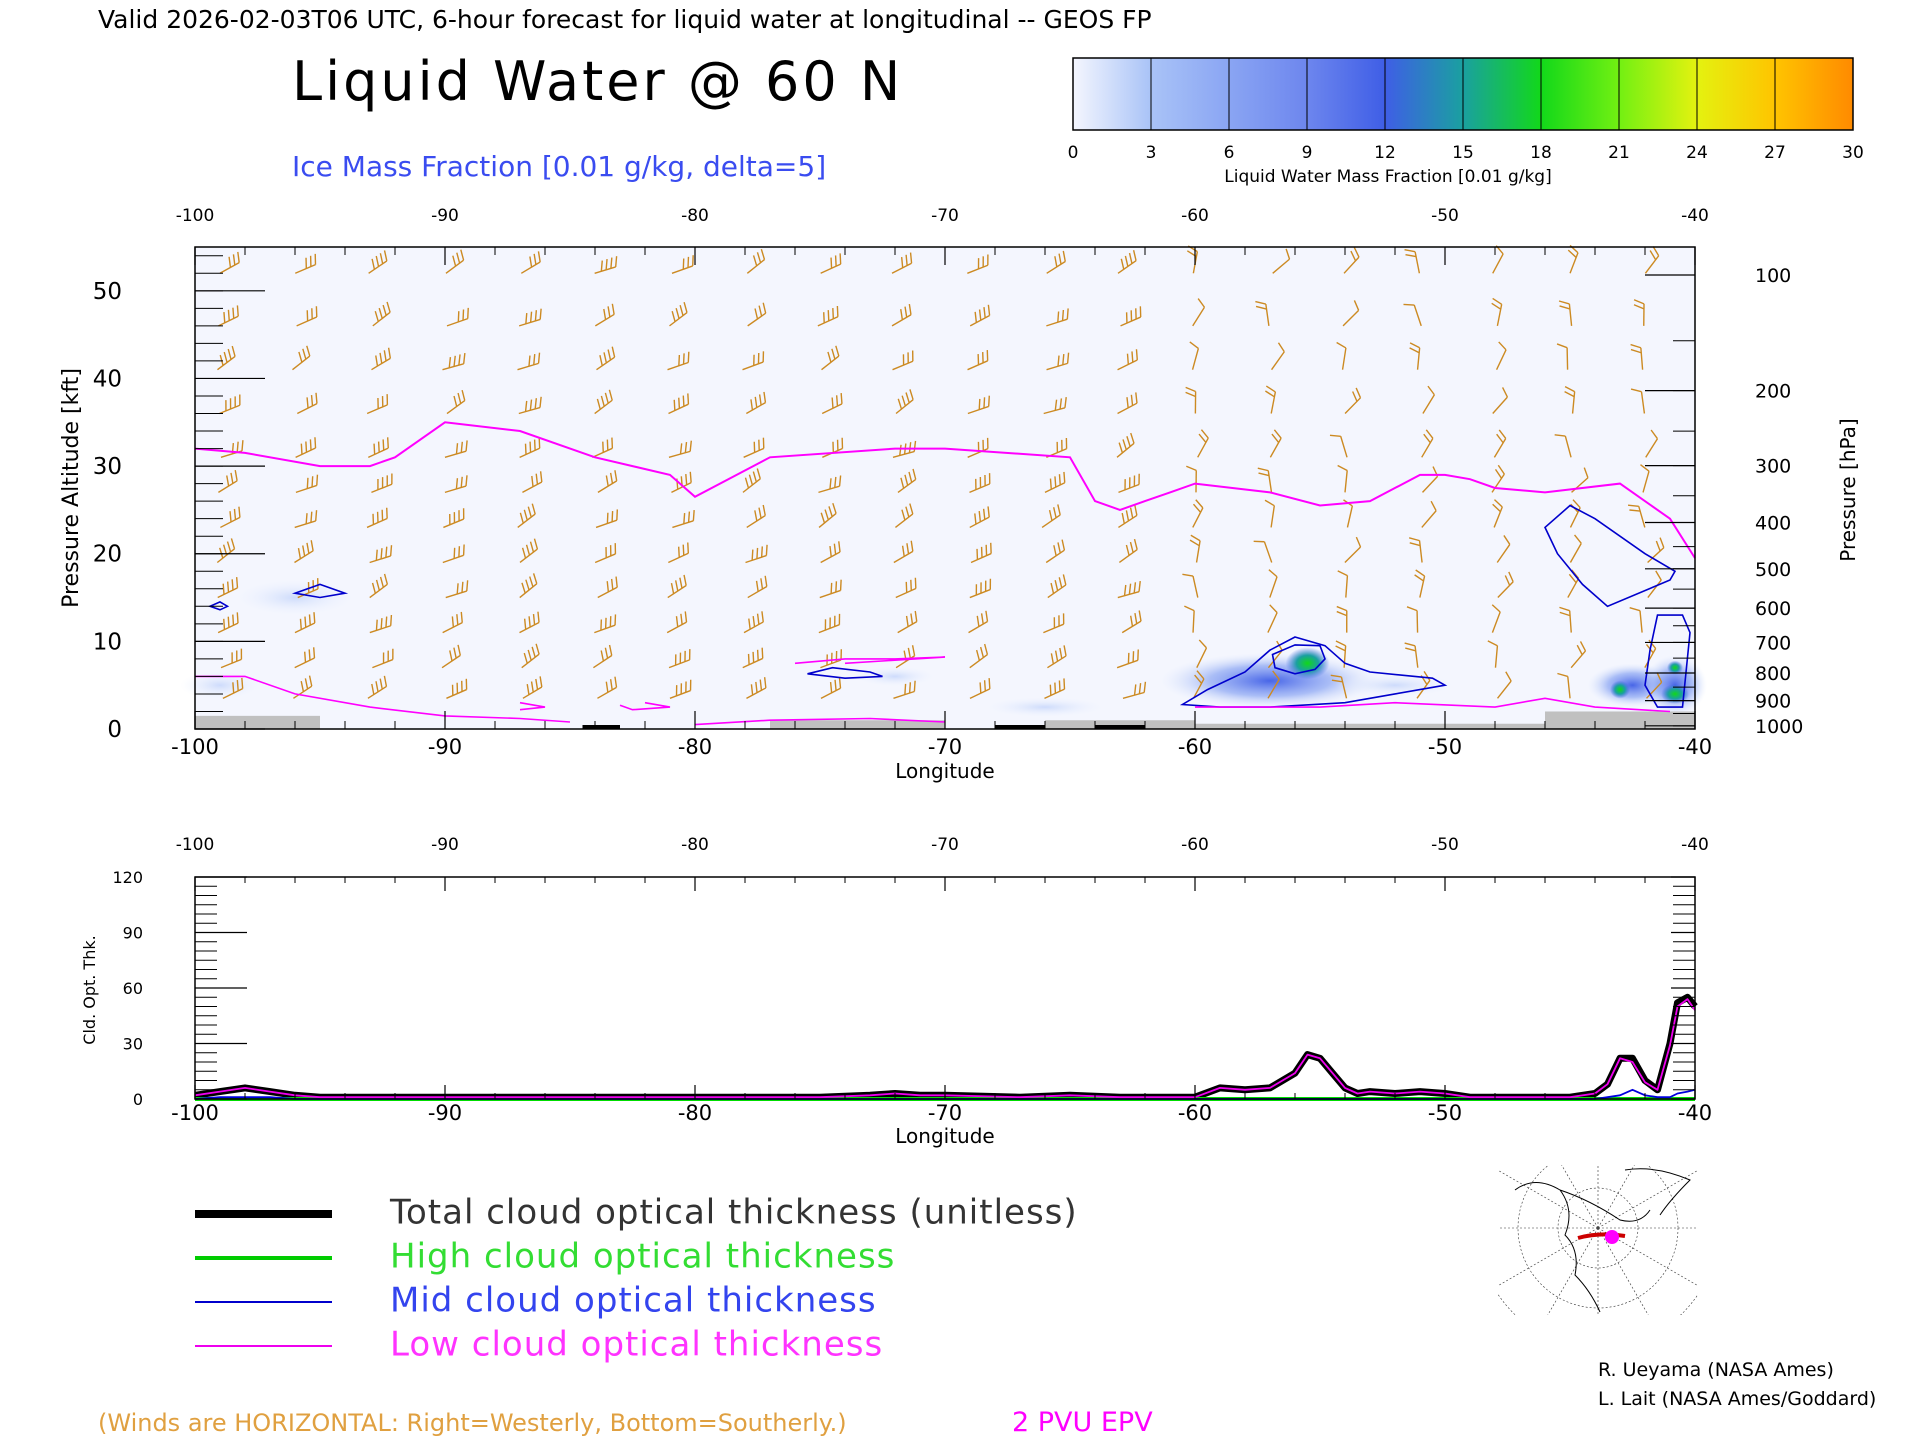  I want to click on map-marker, so click(1612, 1237).